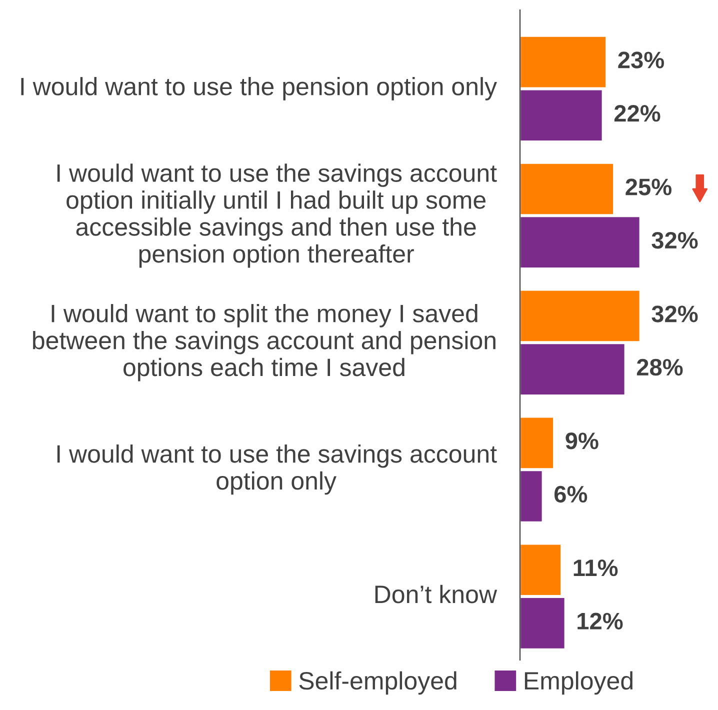 The width and height of the screenshot is (718, 710). I want to click on data-label: 23%, so click(641, 60).